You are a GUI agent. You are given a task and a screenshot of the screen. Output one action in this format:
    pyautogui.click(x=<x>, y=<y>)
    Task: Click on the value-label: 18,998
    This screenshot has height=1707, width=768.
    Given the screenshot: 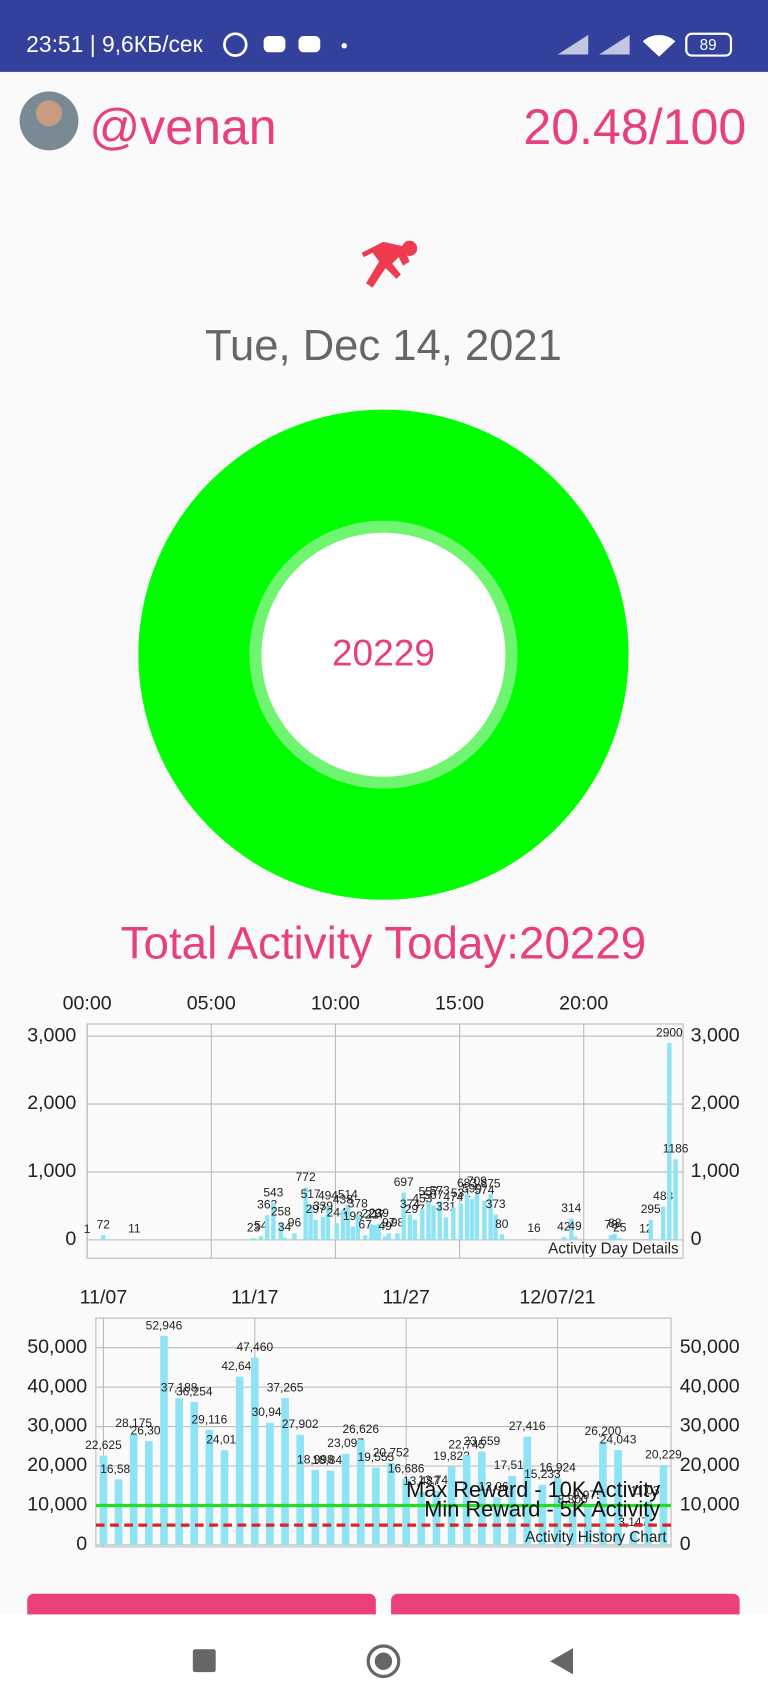 What is the action you would take?
    pyautogui.click(x=315, y=1459)
    